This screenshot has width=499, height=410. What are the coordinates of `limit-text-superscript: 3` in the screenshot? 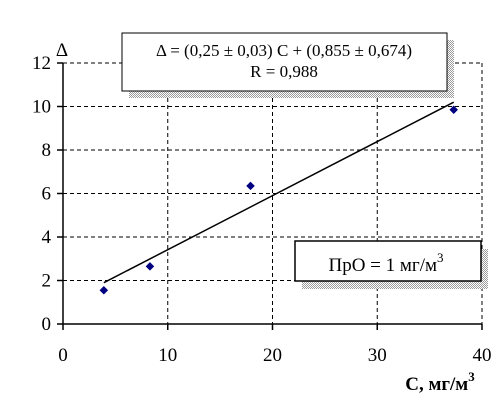 It's located at (440, 257).